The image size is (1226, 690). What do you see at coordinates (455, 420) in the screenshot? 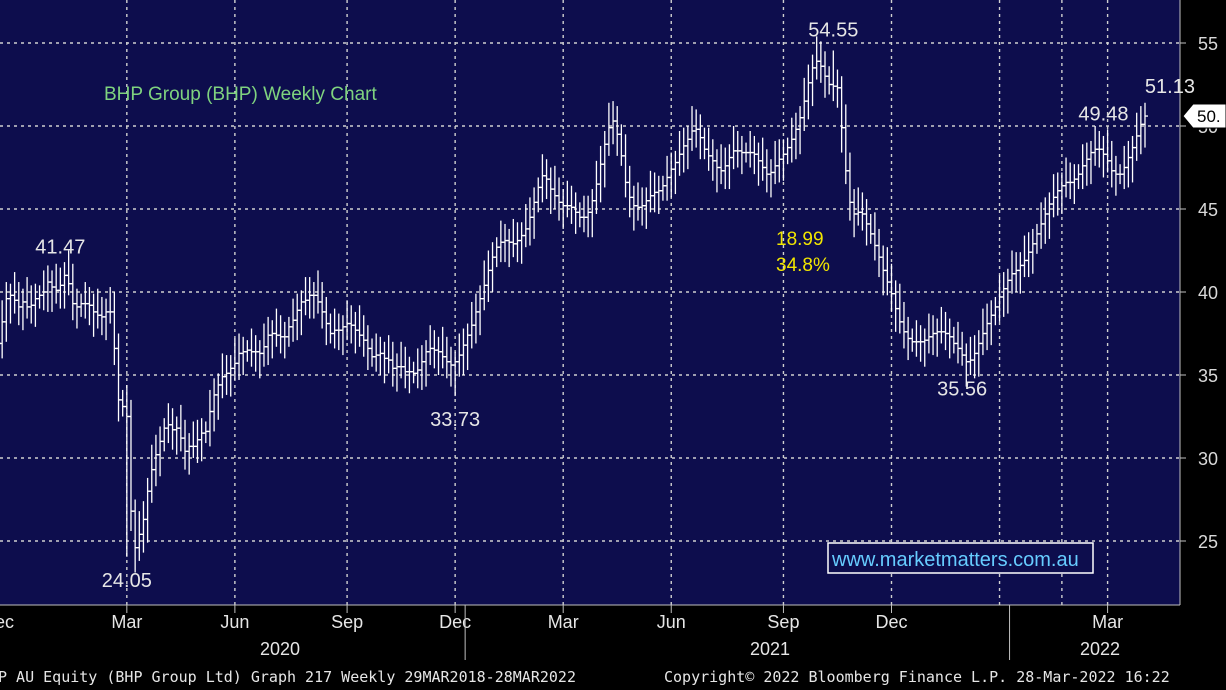
I see `price-annotation: 33.73` at bounding box center [455, 420].